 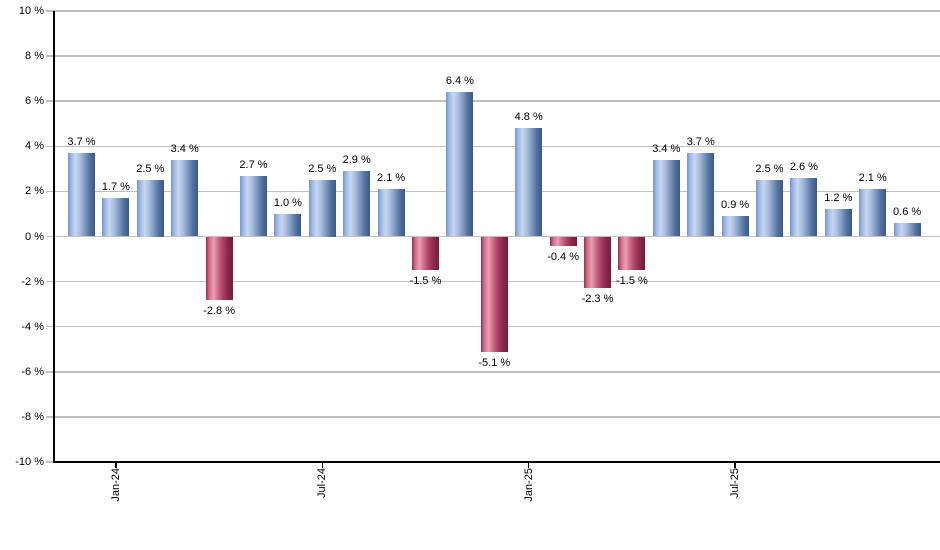 What do you see at coordinates (459, 81) in the screenshot?
I see `bar-value-label: 6.4 %` at bounding box center [459, 81].